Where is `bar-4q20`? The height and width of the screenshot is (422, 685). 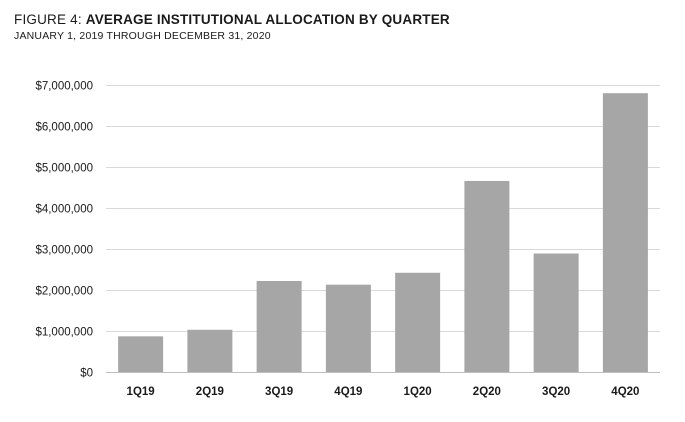
bar-4q20 is located at coordinates (625, 232).